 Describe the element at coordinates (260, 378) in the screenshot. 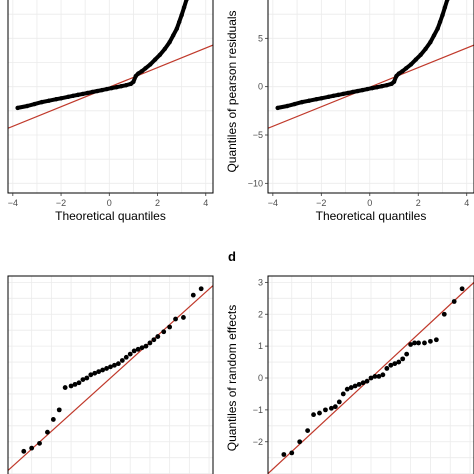

I see `y-tick-label: 0` at that location.